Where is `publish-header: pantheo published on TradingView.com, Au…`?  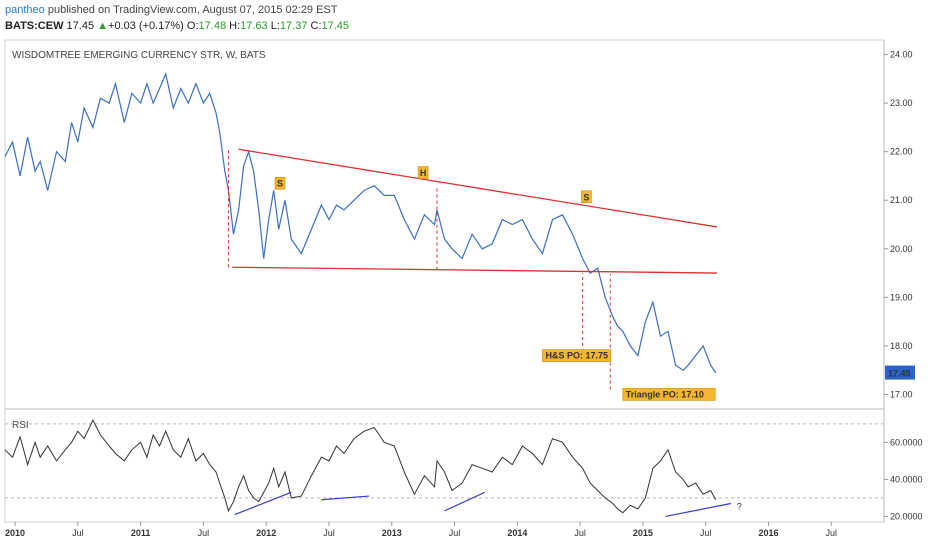
publish-header: pantheo published on TradingView.com, Au… is located at coordinates (171, 10).